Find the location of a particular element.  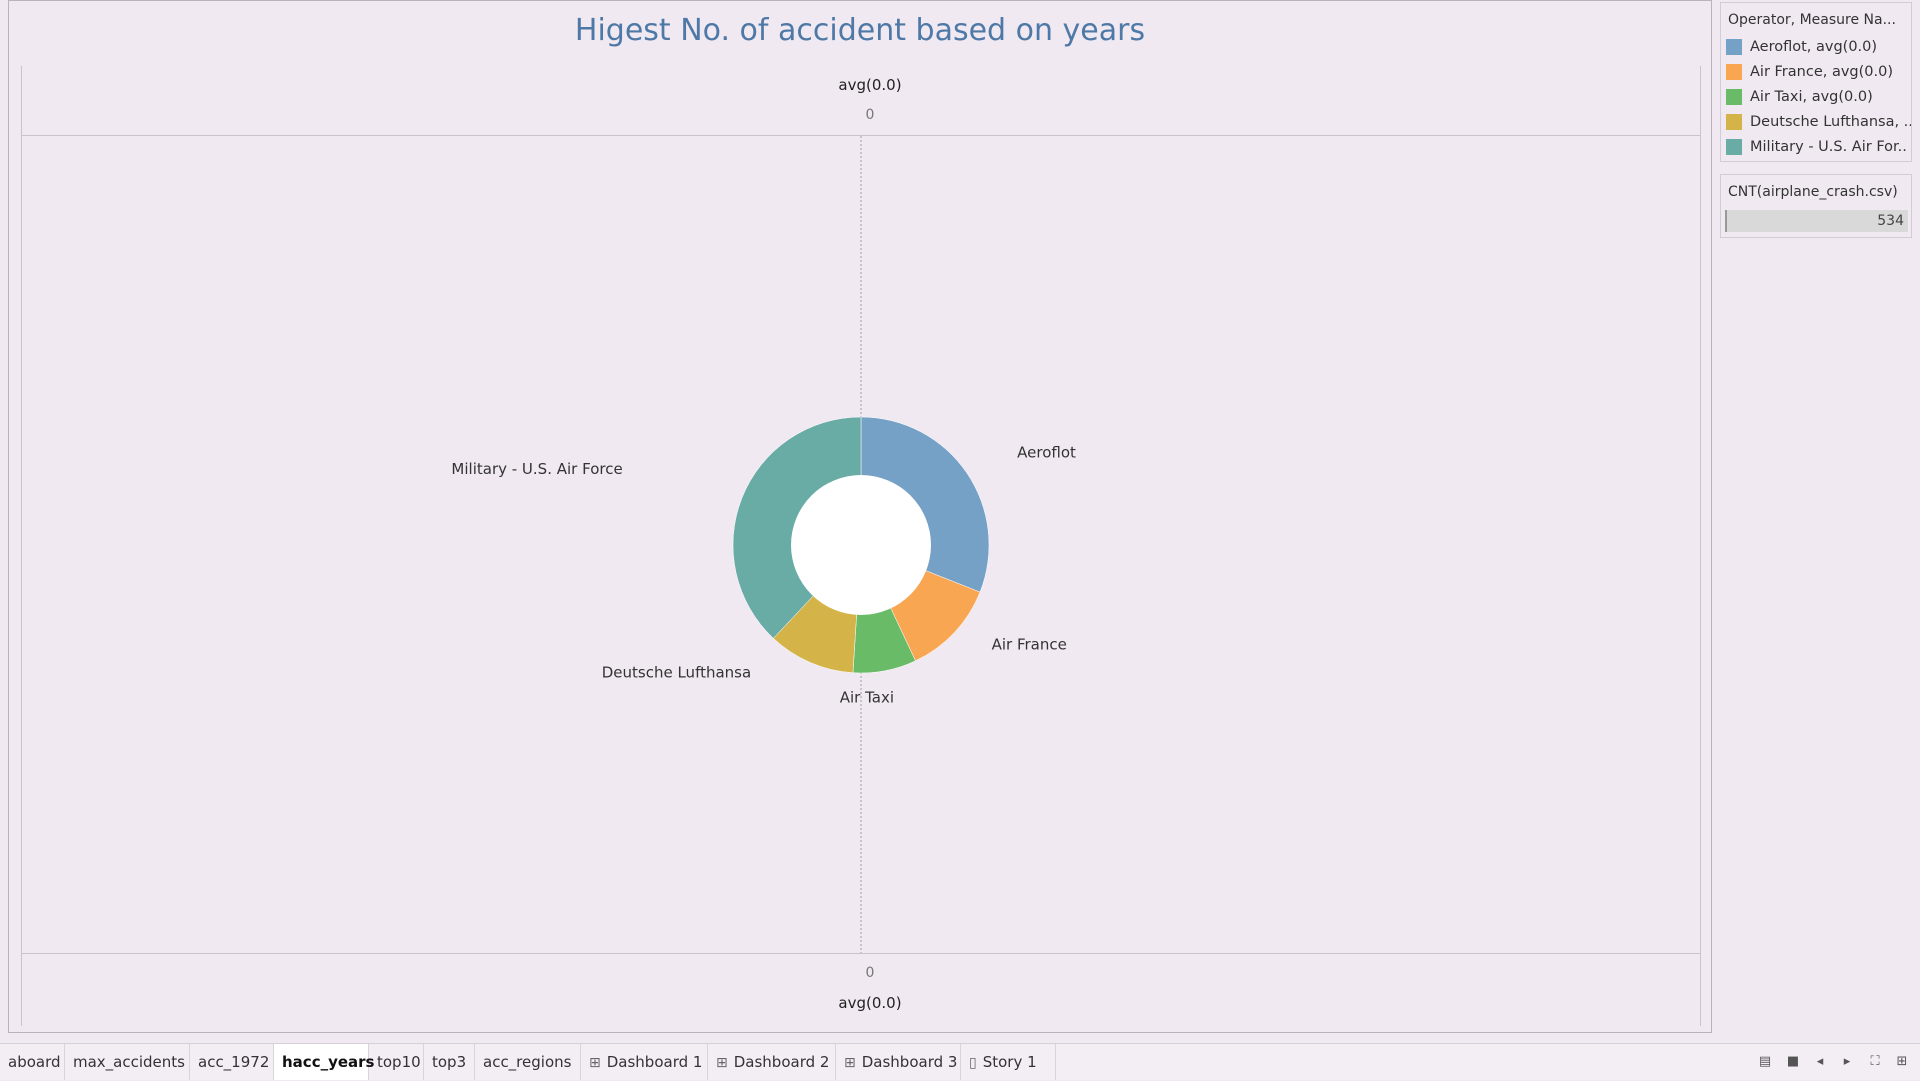

tab-acc-regions: acc_regions is located at coordinates (528, 1062).